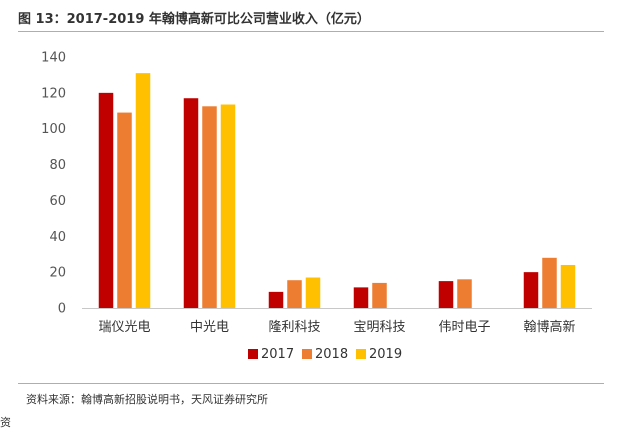  Describe the element at coordinates (57, 201) in the screenshot. I see `y-tick-label: 60` at that location.